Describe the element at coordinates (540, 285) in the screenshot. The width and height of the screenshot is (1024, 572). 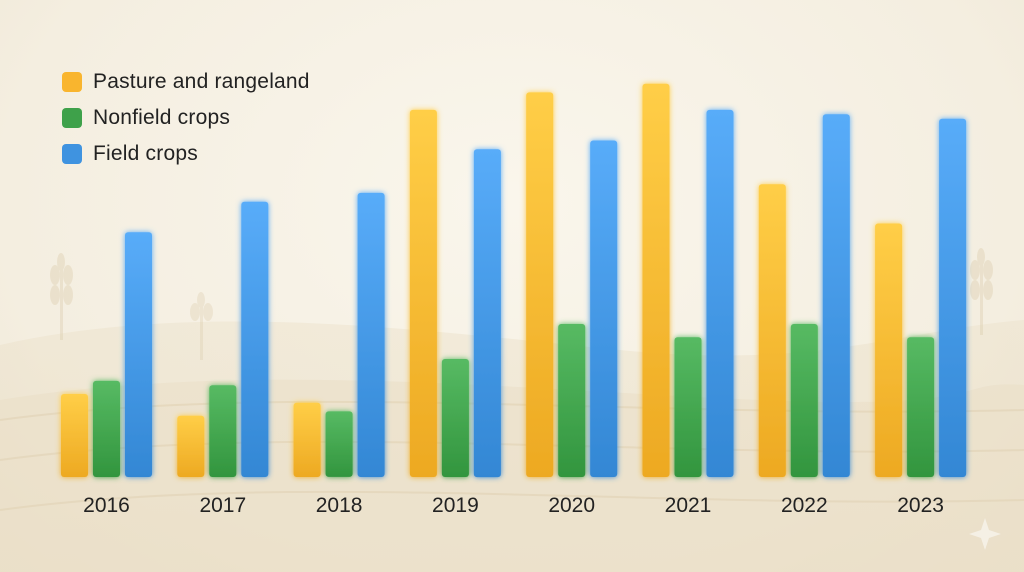
I see `bar-pasture-and-rangeland-2020` at that location.